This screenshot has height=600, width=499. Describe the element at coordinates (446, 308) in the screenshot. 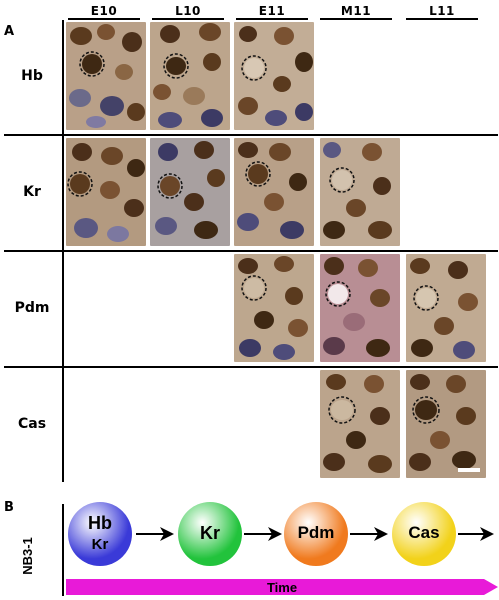

I see `micrograph-pdm-l11` at that location.